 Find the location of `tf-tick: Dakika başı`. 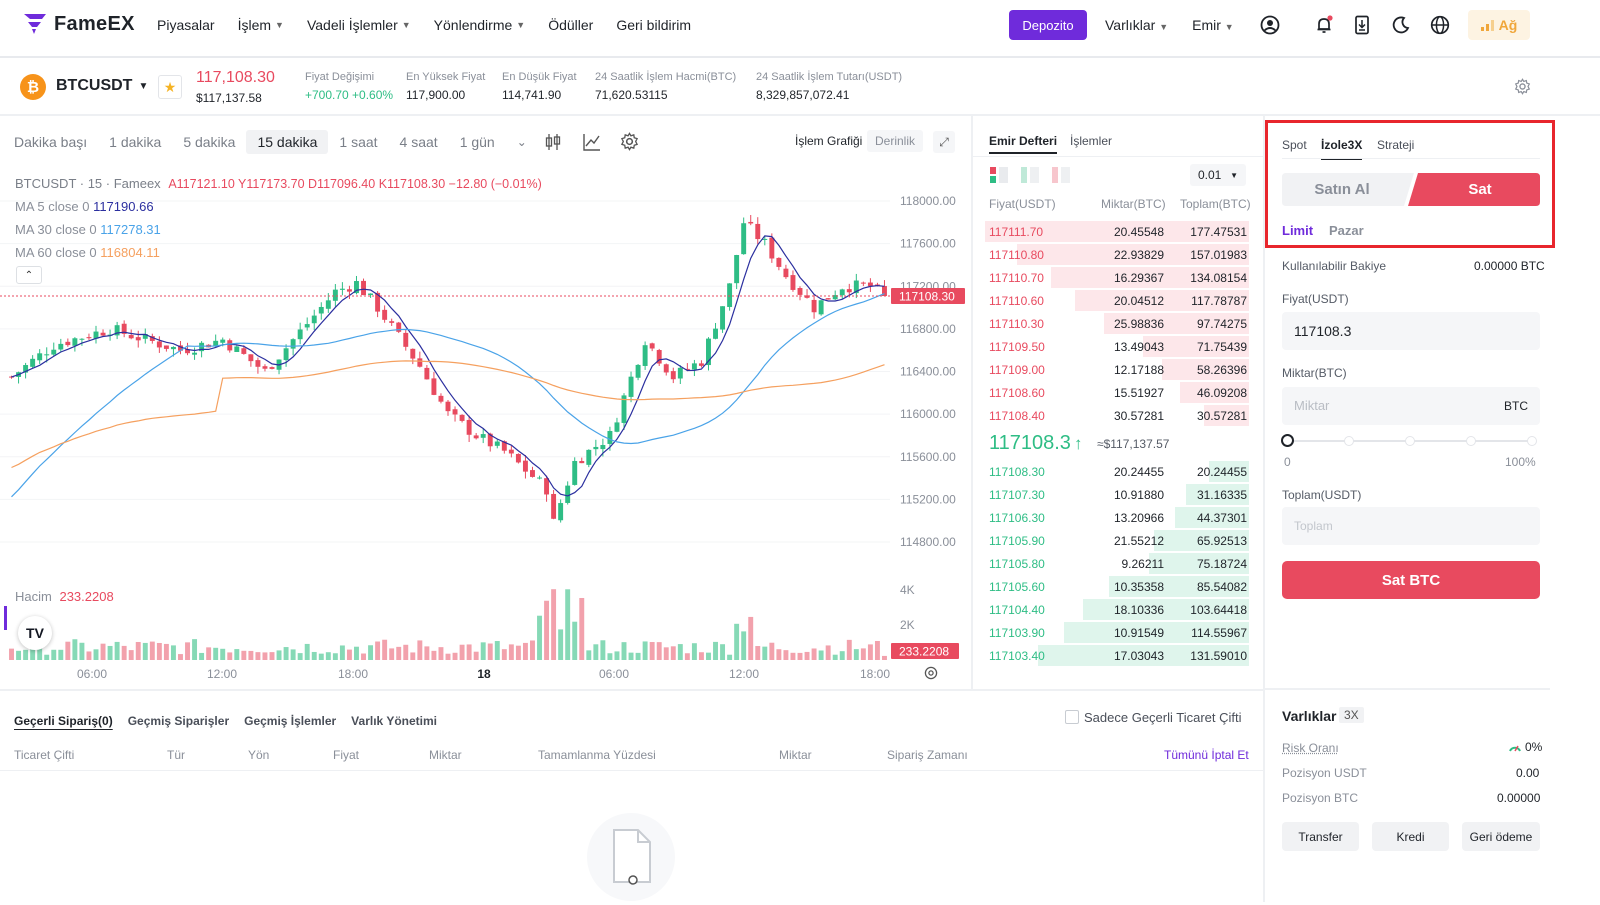

tf-tick: Dakika başı is located at coordinates (50, 142).